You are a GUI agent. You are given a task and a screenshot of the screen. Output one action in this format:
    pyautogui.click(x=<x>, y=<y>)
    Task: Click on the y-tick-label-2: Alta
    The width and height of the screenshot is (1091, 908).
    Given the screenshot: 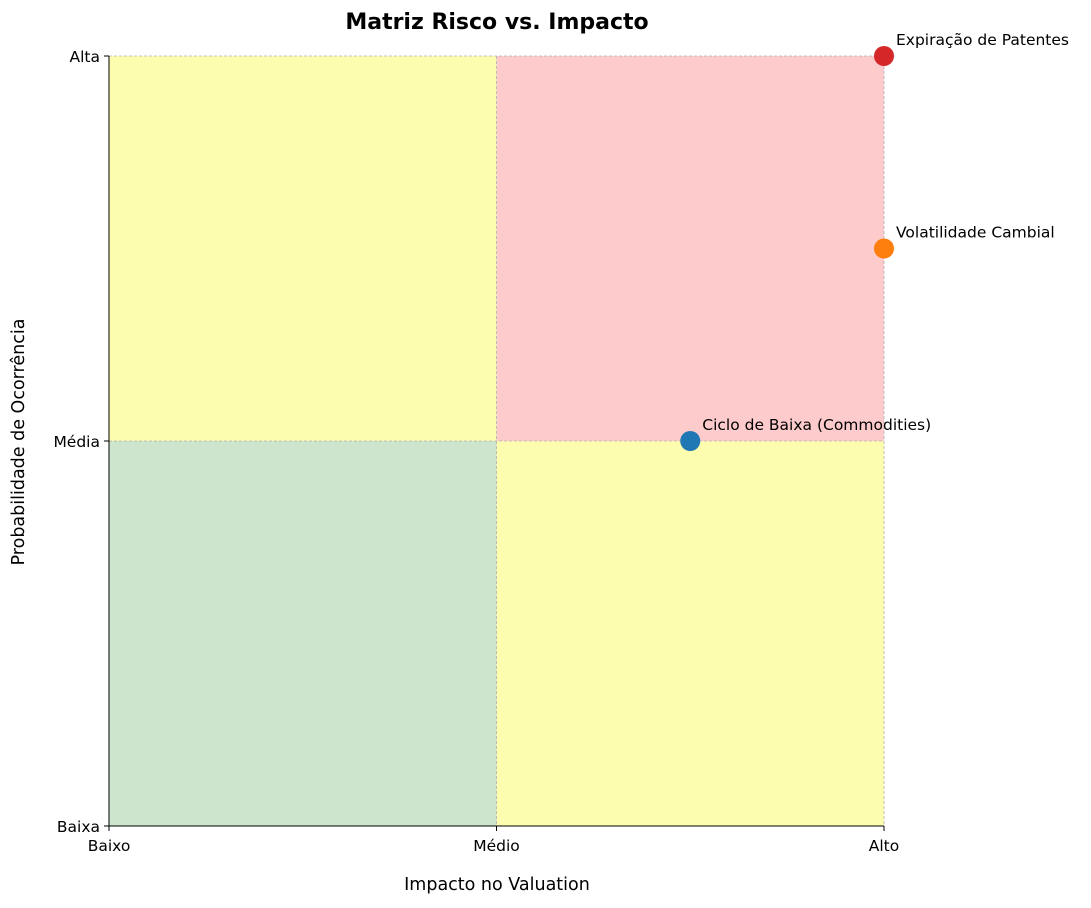 What is the action you would take?
    pyautogui.click(x=85, y=57)
    